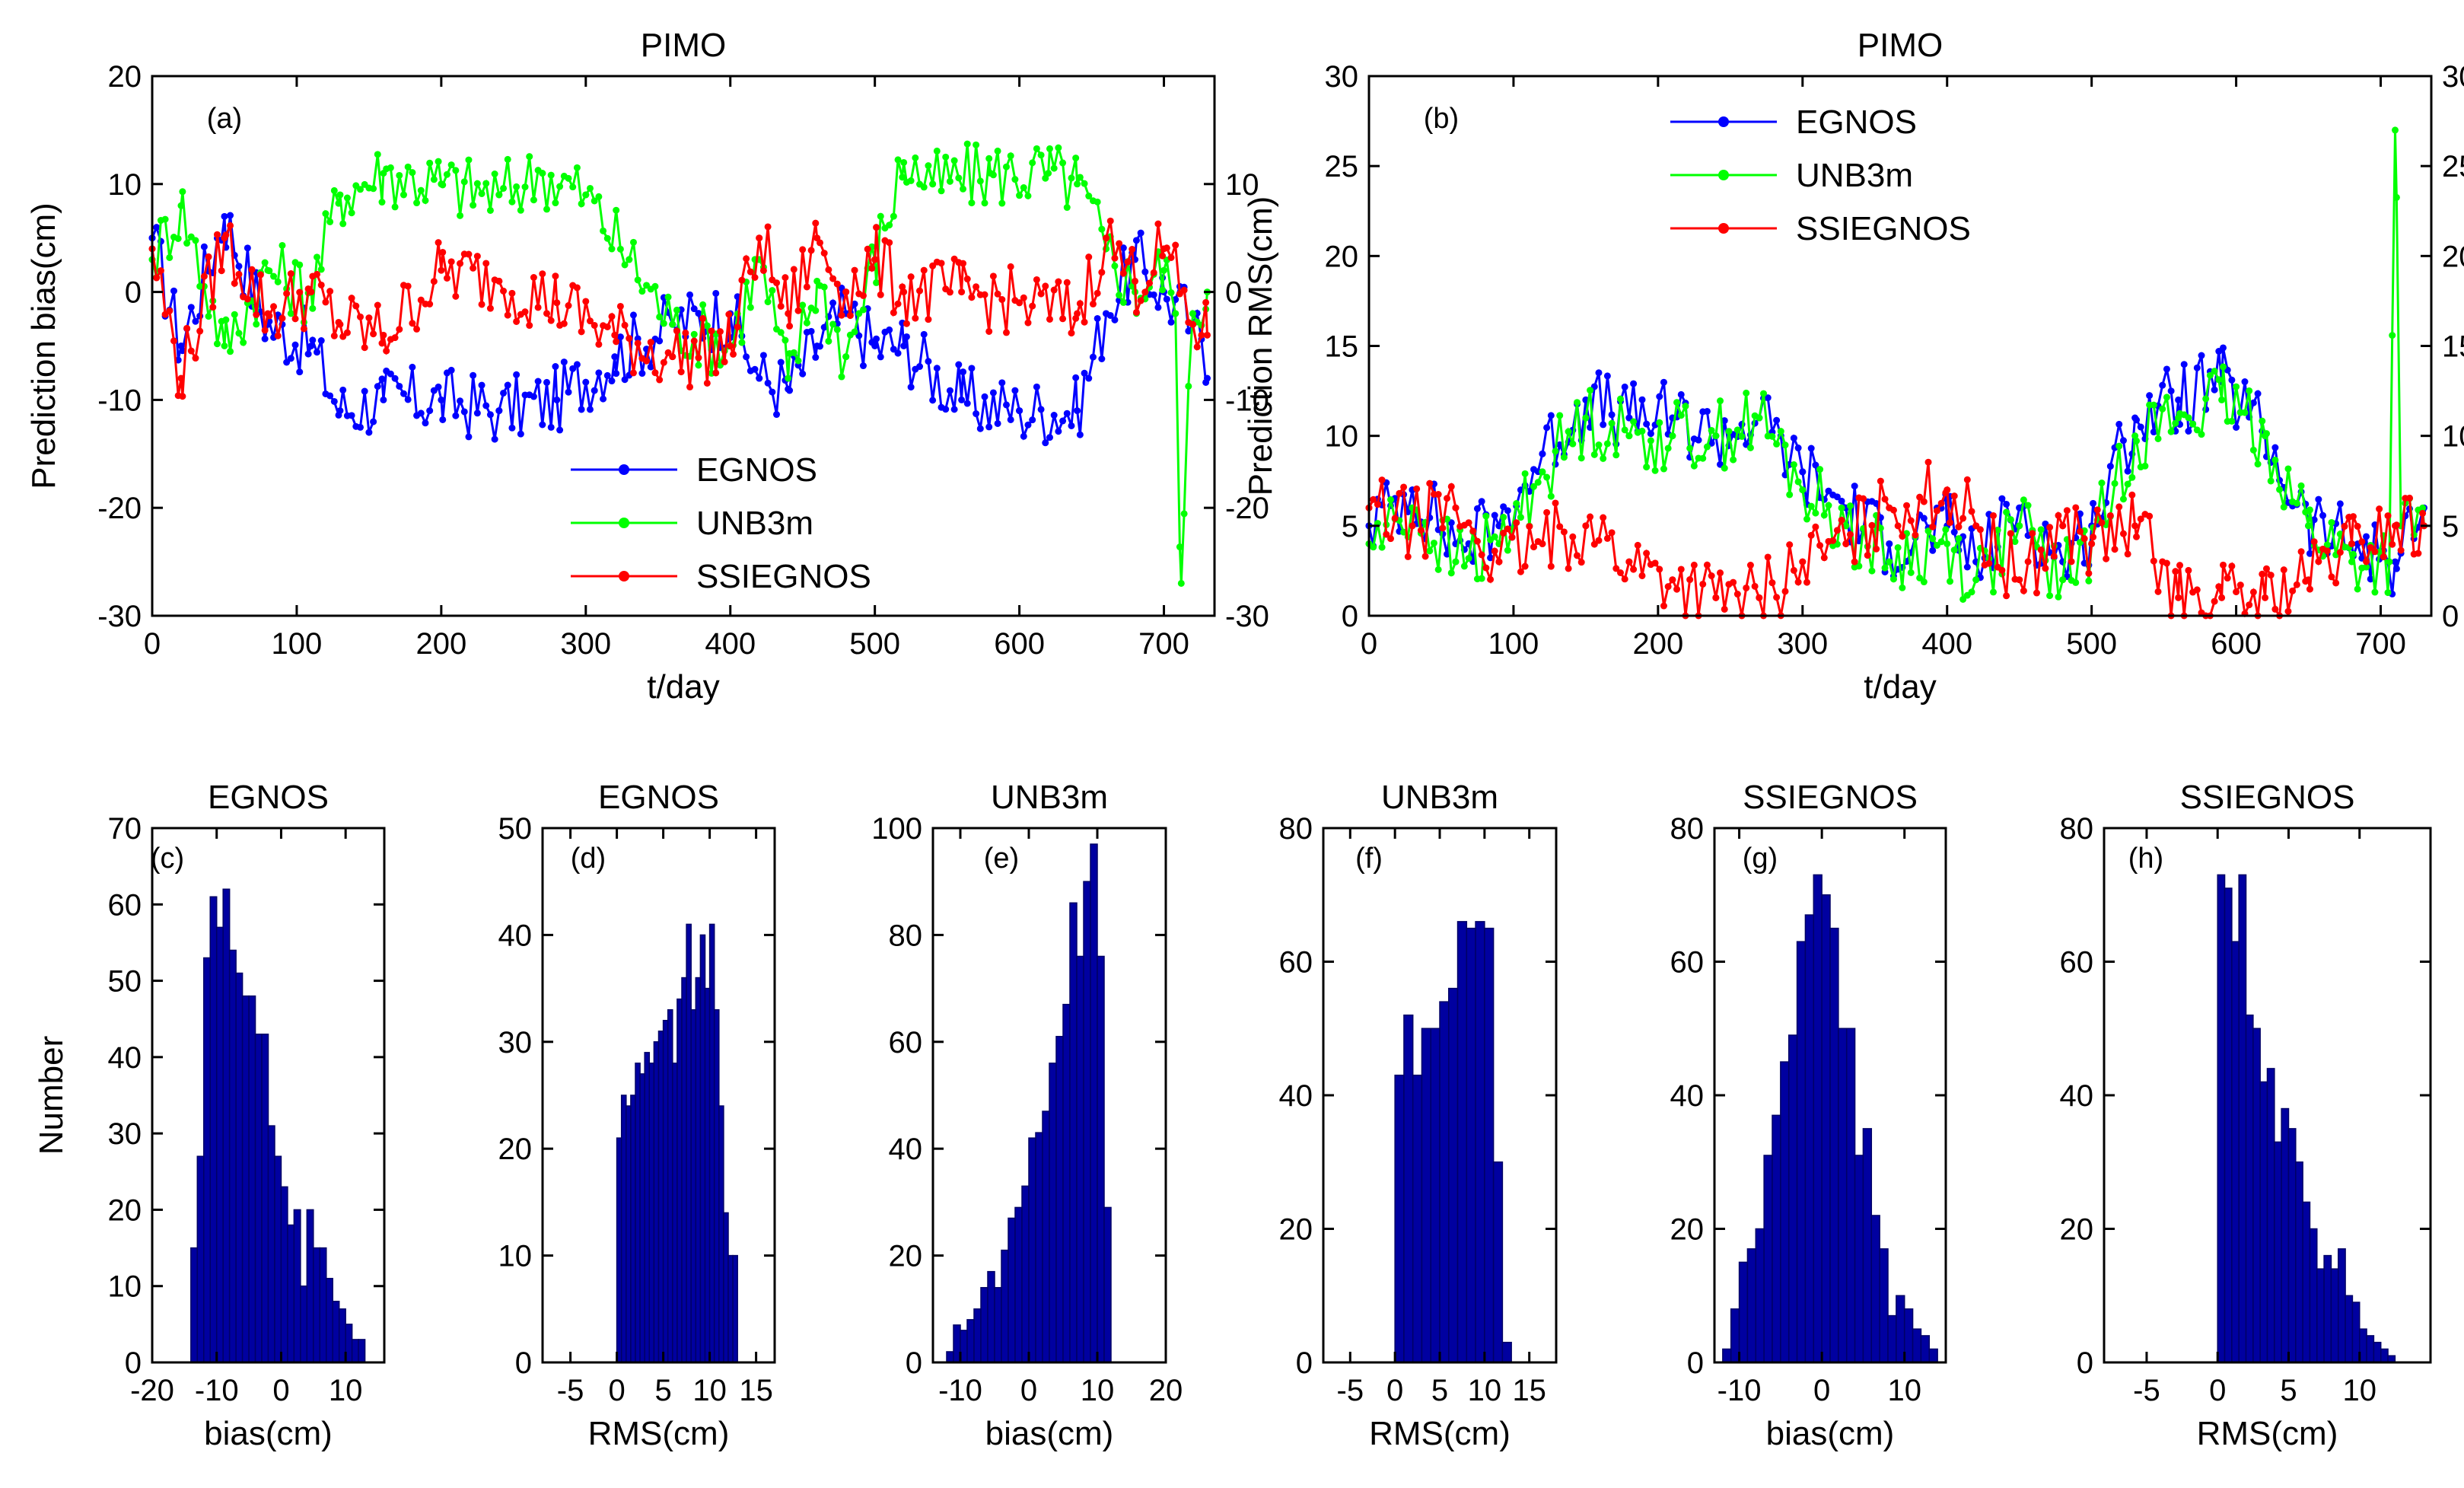 The width and height of the screenshot is (2464, 1488). What do you see at coordinates (1098, 1390) in the screenshot?
I see `x-tick-label: 10` at bounding box center [1098, 1390].